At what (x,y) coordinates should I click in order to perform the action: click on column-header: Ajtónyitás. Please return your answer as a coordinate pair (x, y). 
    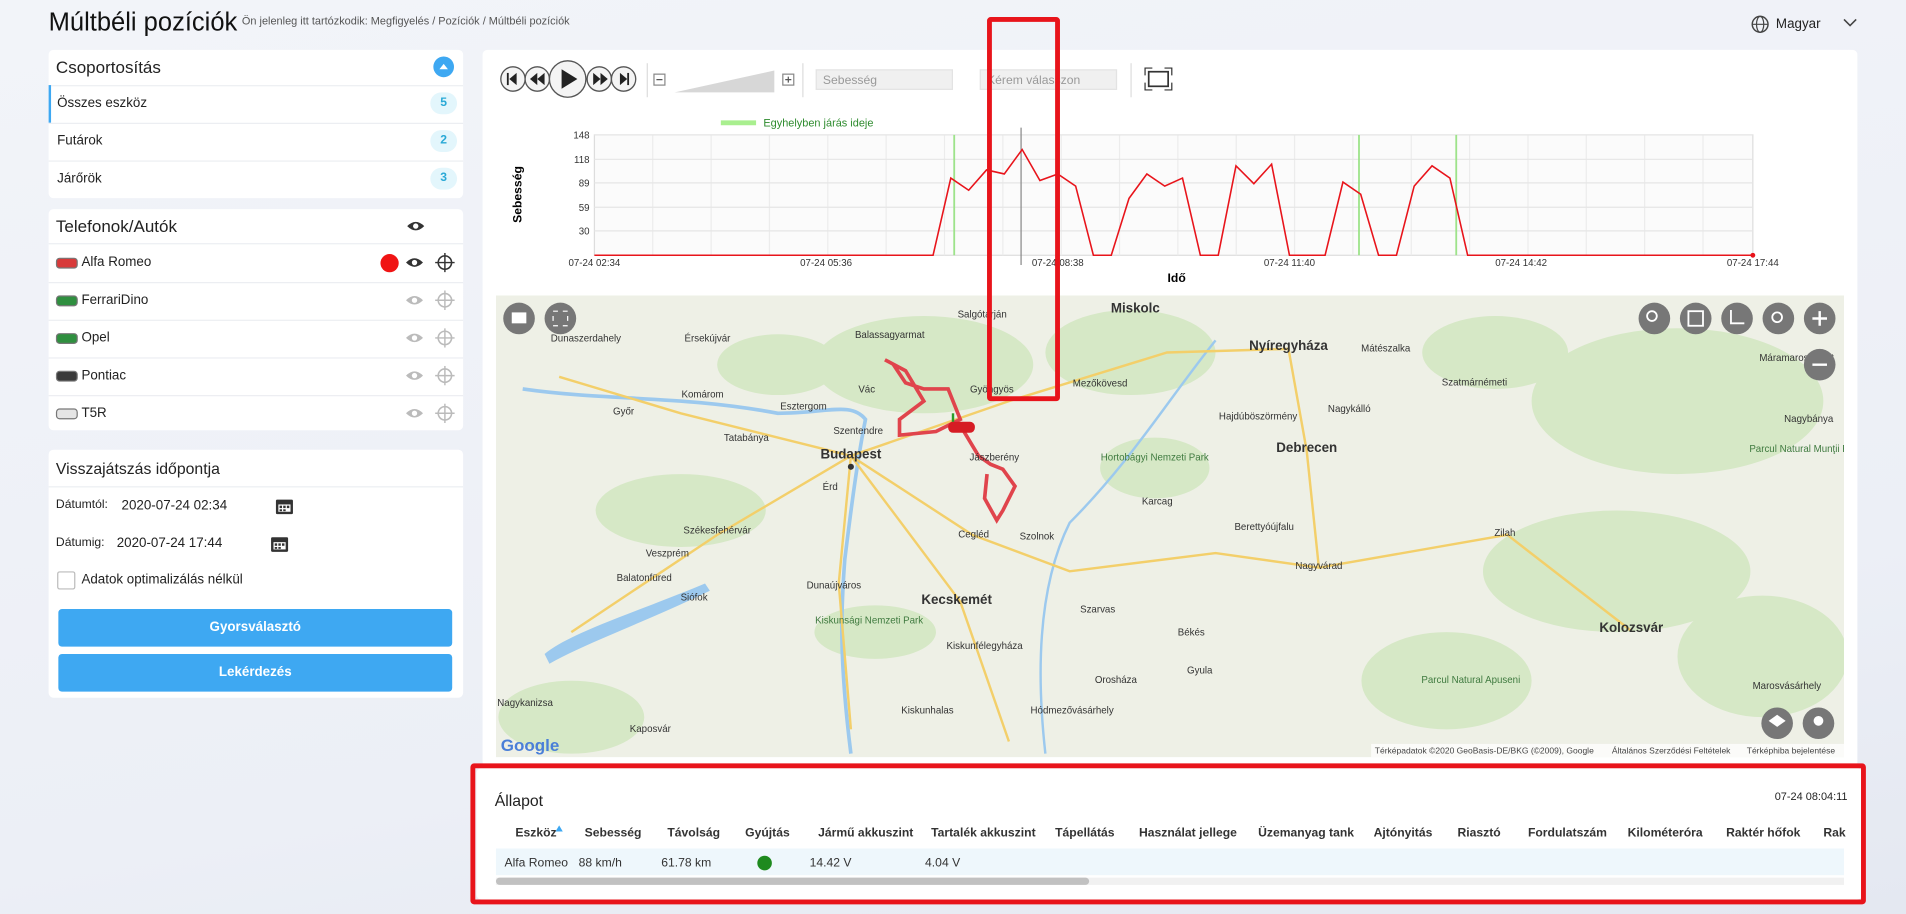
    Looking at the image, I should click on (1403, 833).